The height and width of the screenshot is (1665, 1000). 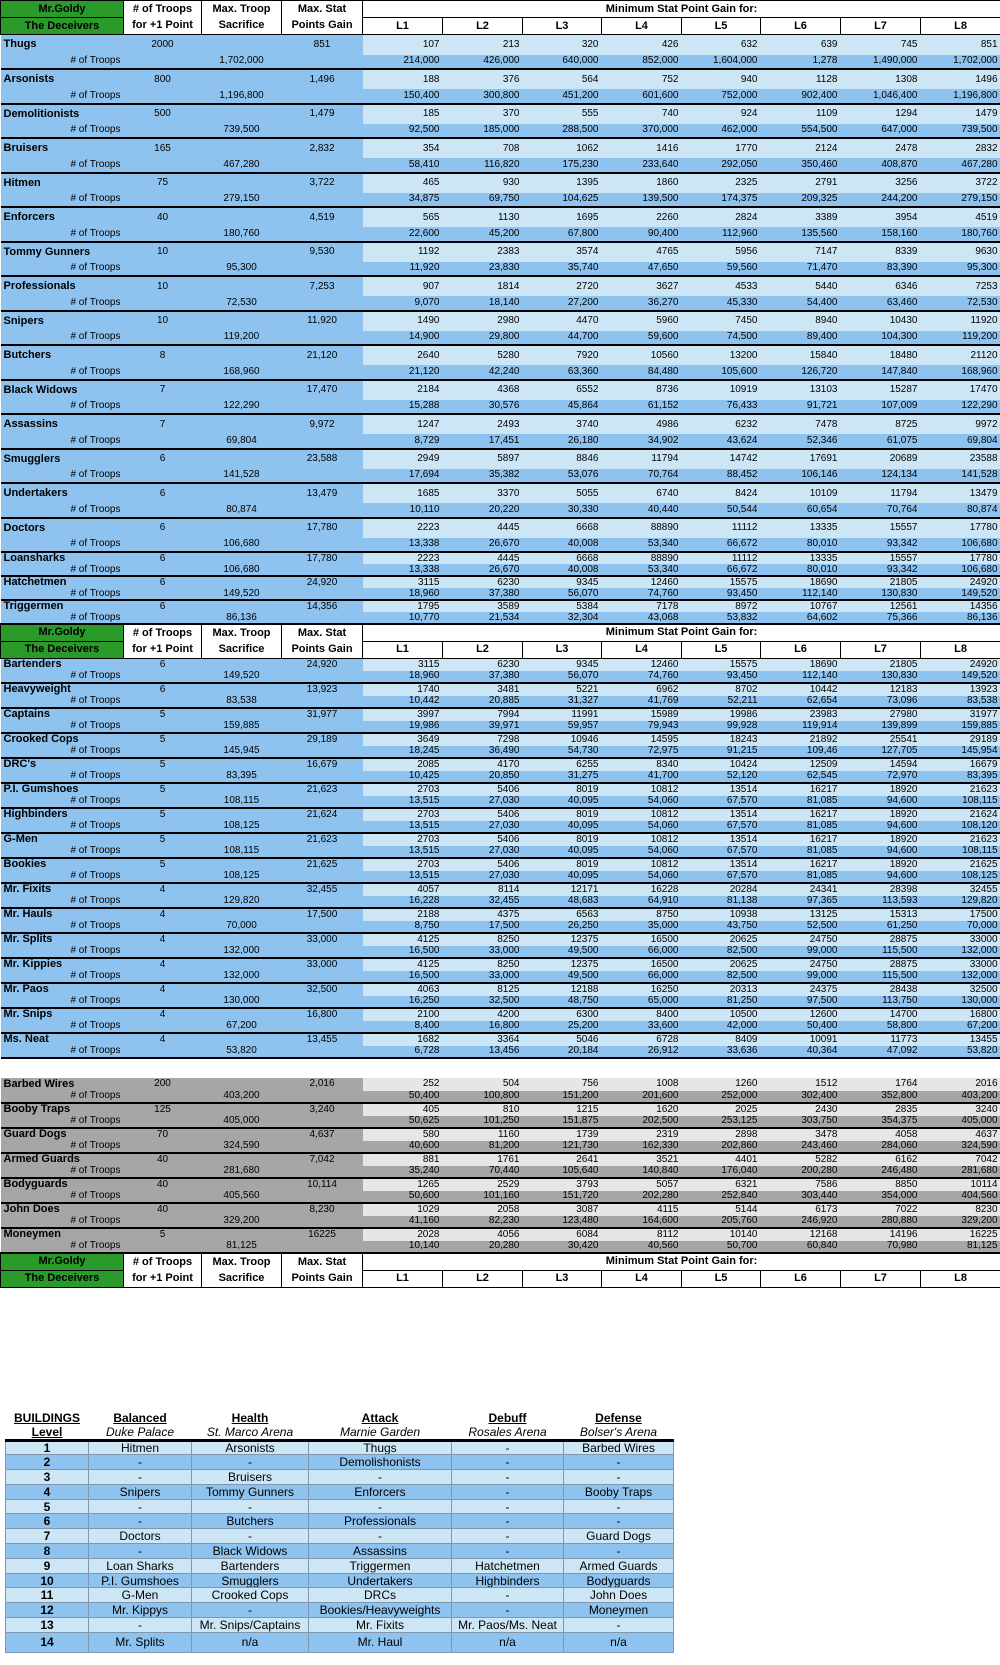 I want to click on building-unit: John Does, so click(x=618, y=1595).